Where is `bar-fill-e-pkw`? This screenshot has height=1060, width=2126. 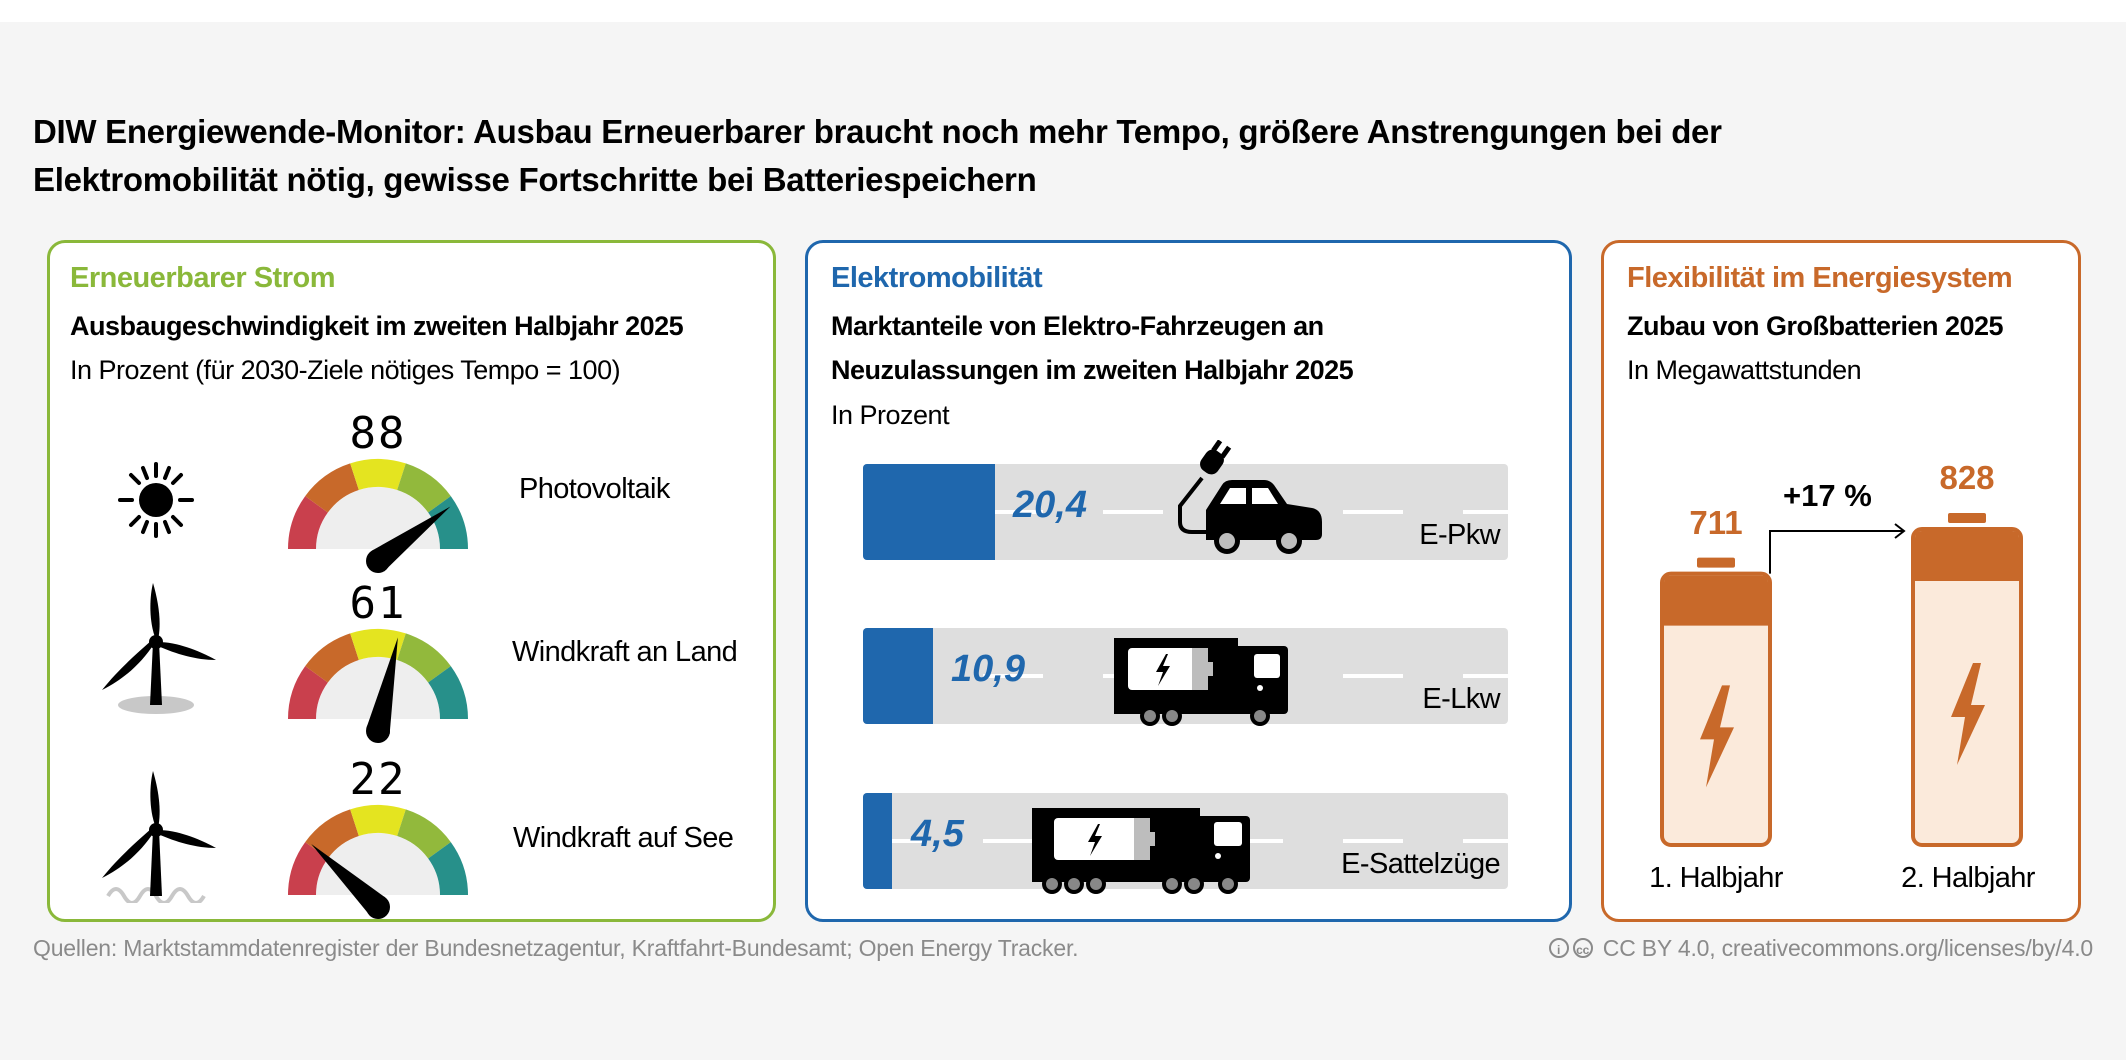
bar-fill-e-pkw is located at coordinates (929, 512).